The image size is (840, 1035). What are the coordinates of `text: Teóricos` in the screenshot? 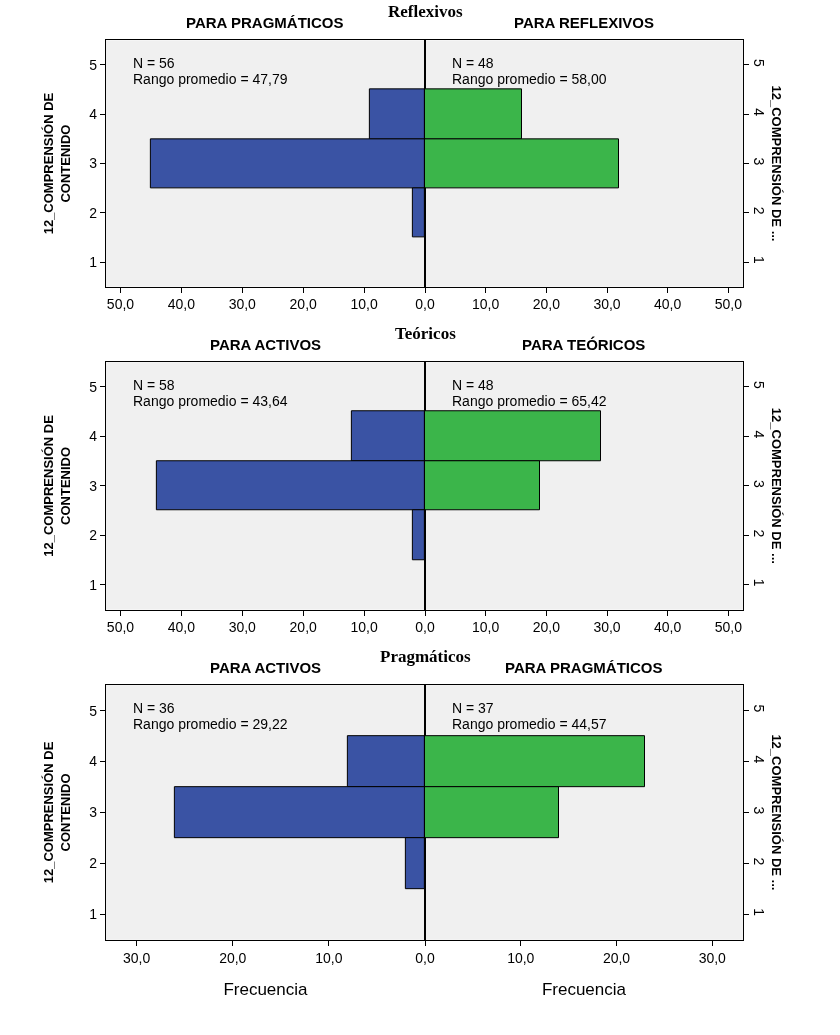 It's located at (426, 333).